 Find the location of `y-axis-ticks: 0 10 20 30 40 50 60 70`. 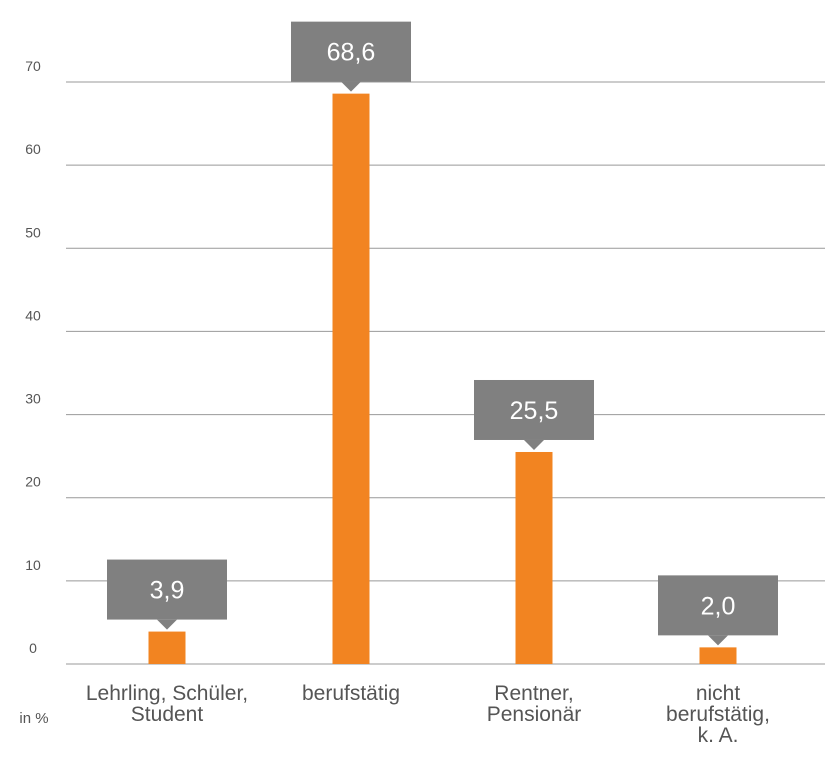

y-axis-ticks: 0 10 20 30 40 50 60 70 is located at coordinates (33, 357).